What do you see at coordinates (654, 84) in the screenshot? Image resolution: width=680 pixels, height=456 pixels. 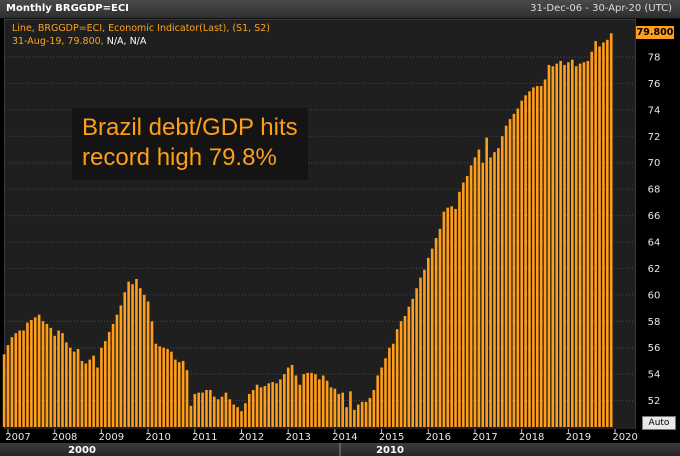 I see `y-tick-label: 76` at bounding box center [654, 84].